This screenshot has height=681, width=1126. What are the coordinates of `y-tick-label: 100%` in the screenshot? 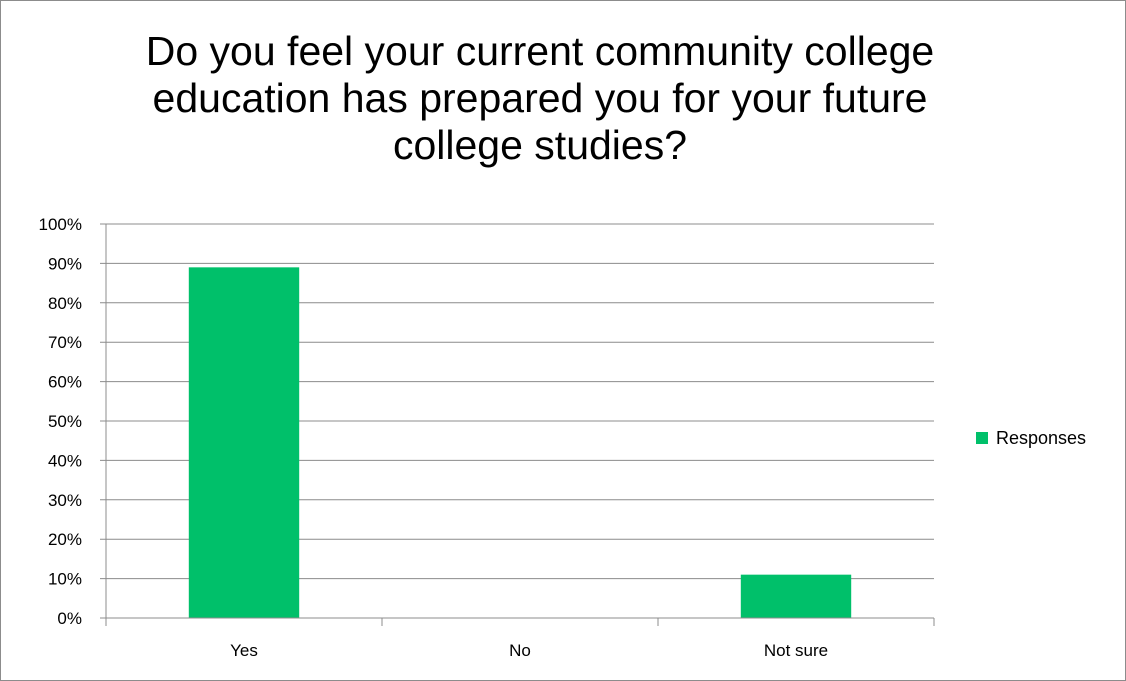 It's located at (60, 224).